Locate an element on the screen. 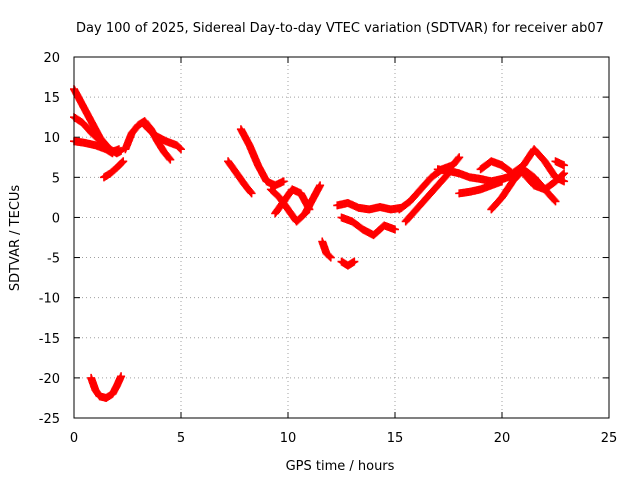 Image resolution: width=640 pixels, height=480 pixels. series-trace-u is located at coordinates (523, 189).